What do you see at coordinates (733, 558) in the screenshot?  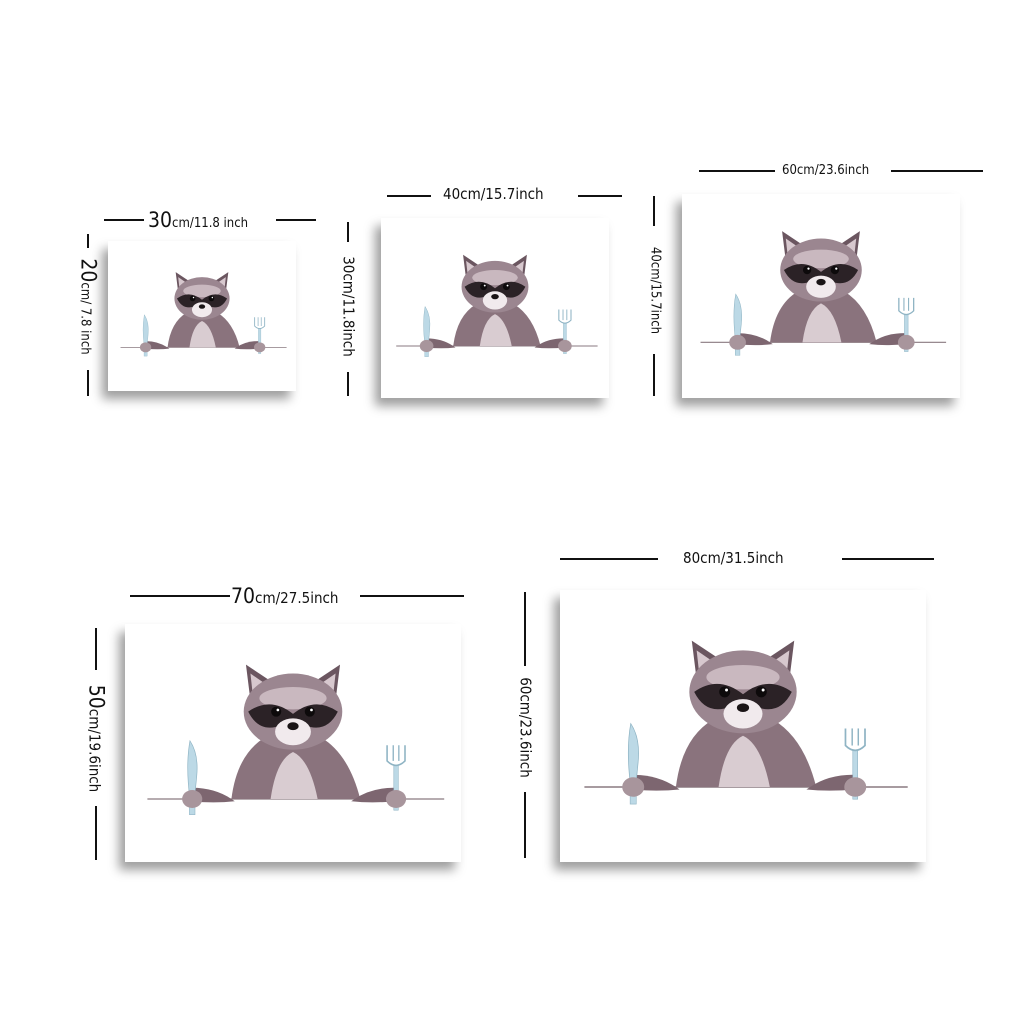 I see `width-label: 80cm/31.5inch` at bounding box center [733, 558].